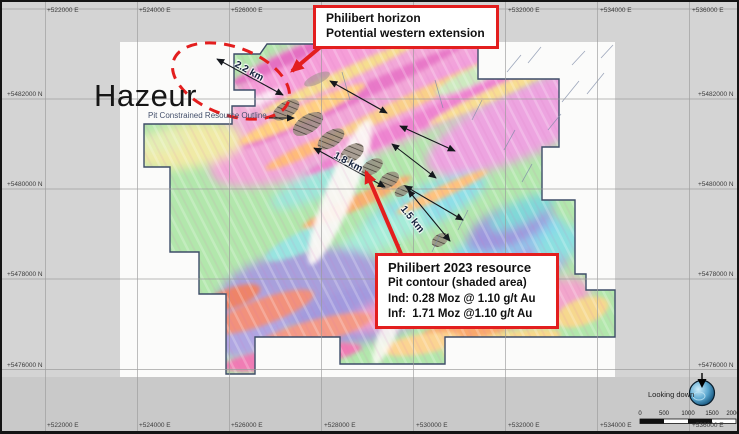 The image size is (739, 434). I want to click on western-extension-ellipse, so click(231, 81).